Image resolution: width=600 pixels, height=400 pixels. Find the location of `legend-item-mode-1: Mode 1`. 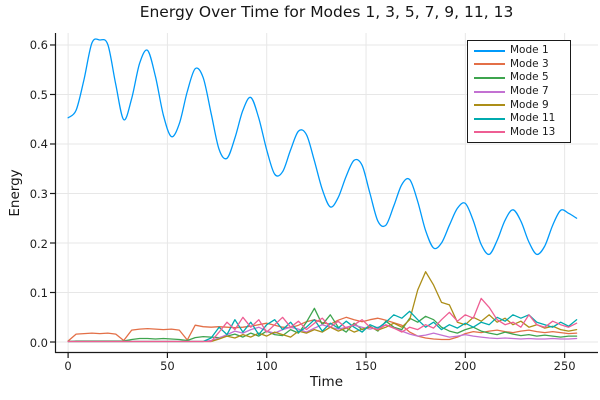

legend-item-mode-1: Mode 1 is located at coordinates (520, 51).